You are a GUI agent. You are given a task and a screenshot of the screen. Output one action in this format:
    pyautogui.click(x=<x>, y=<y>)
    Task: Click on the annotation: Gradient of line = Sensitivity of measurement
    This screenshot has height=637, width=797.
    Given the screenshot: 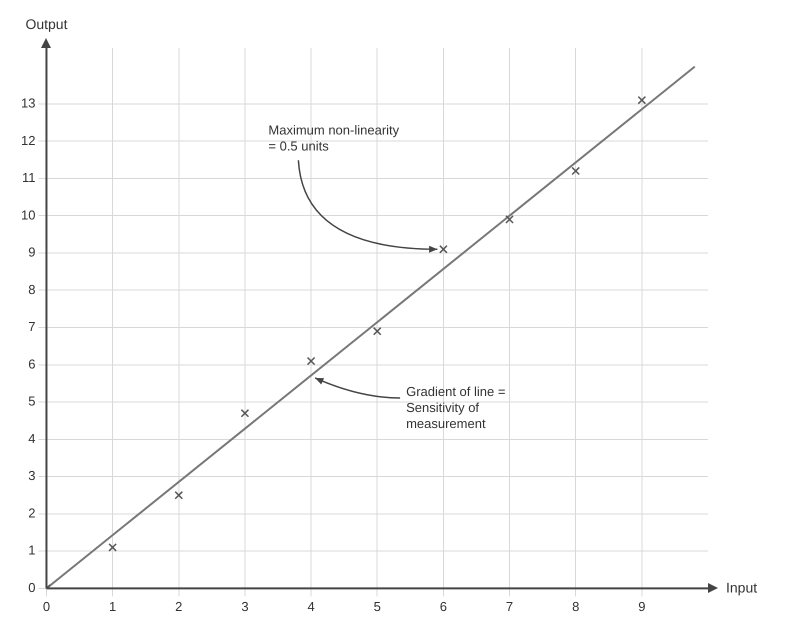 What is the action you would take?
    pyautogui.click(x=456, y=408)
    